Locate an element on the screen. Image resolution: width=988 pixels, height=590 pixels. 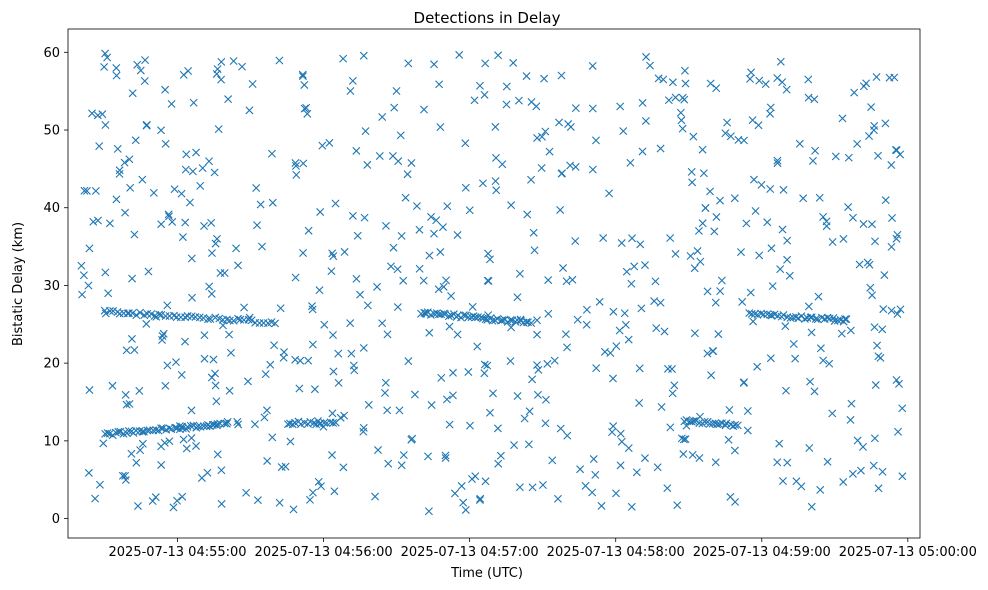
x-tick-label: 2025-07-13 04:57:00 is located at coordinates (470, 552).